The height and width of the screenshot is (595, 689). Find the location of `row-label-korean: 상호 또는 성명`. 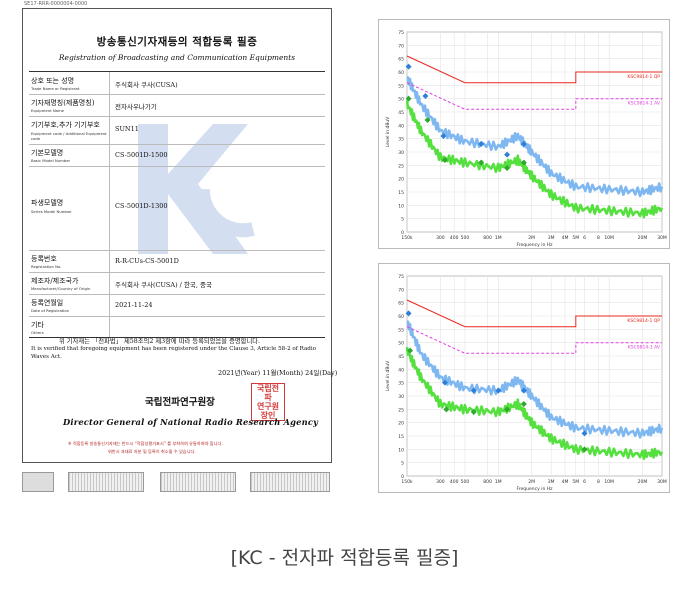

row-label-korean: 상호 또는 성명 is located at coordinates (53, 81).